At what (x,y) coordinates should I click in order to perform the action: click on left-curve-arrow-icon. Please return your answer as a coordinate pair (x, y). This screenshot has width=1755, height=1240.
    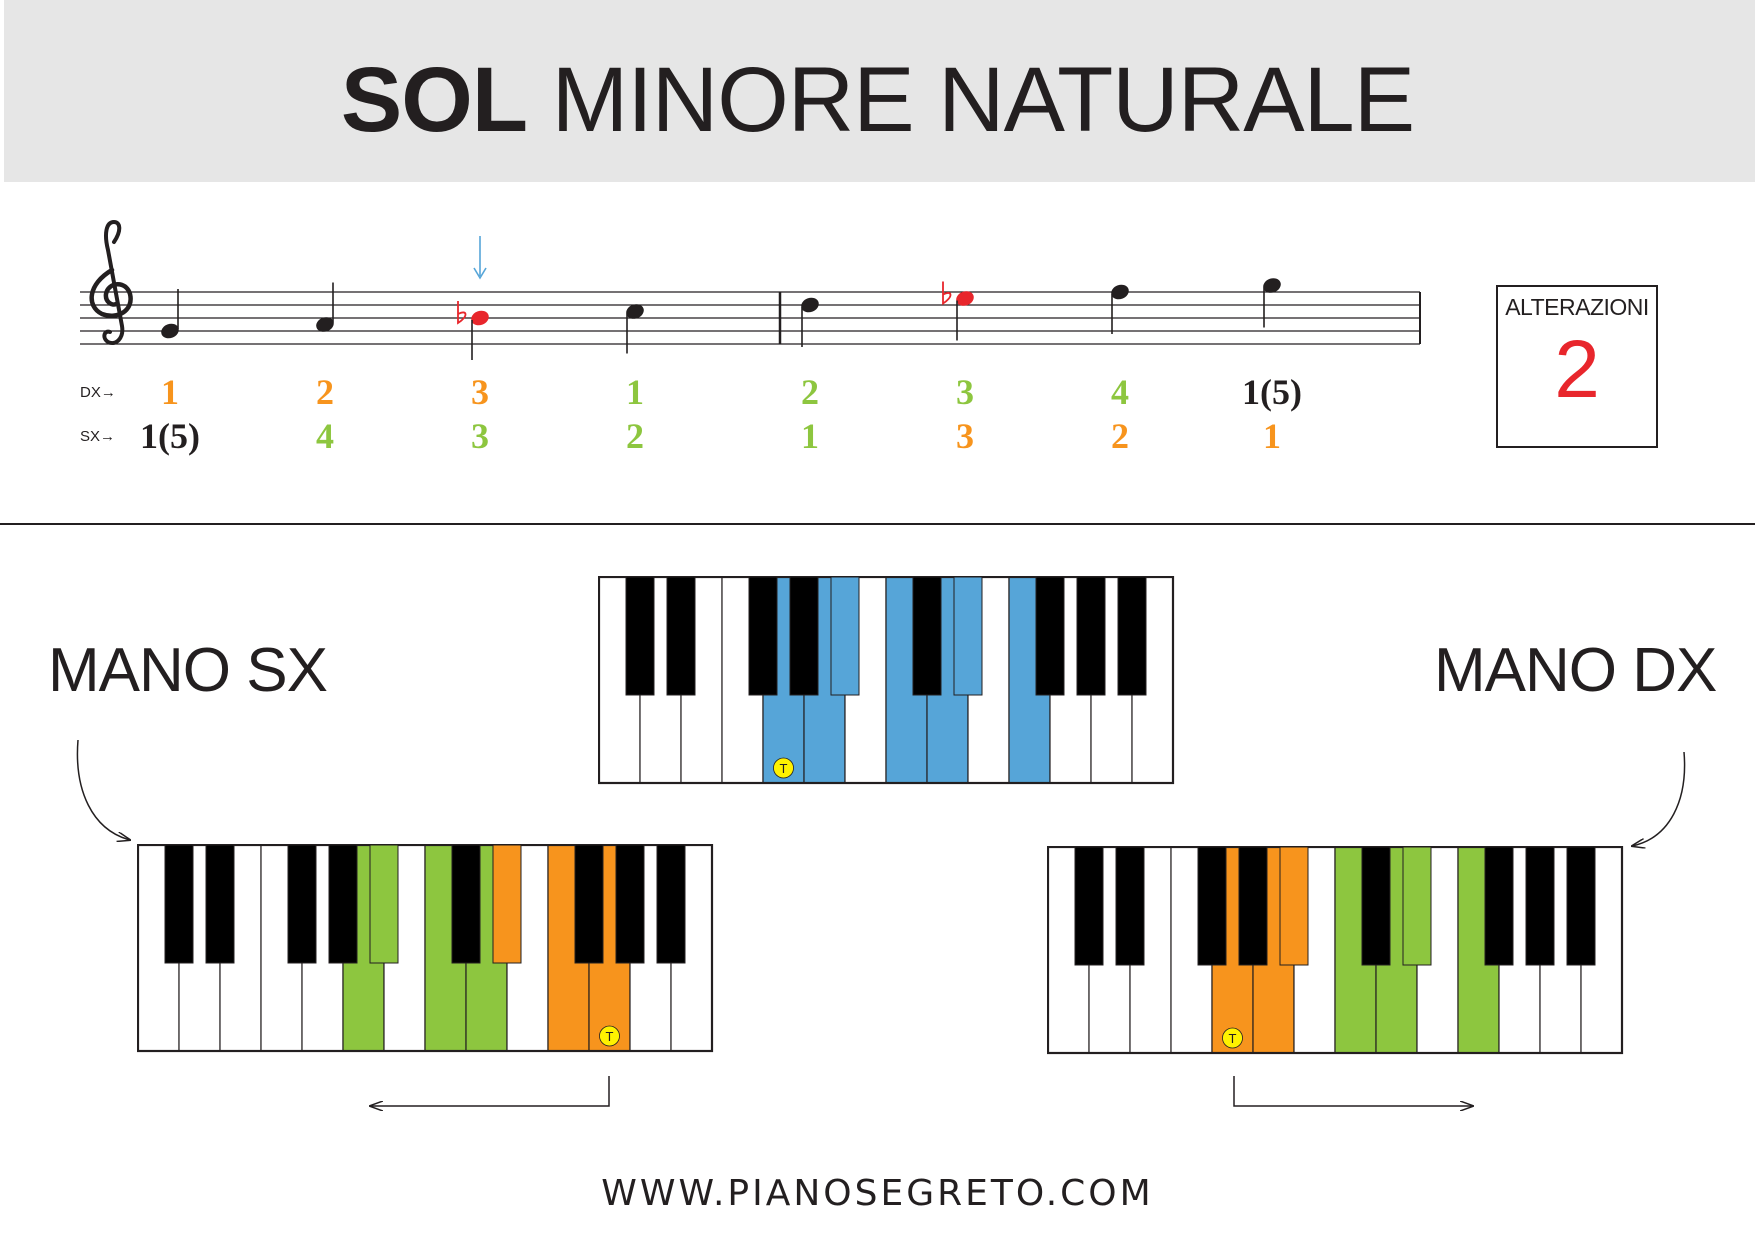
    Looking at the image, I should click on (103, 789).